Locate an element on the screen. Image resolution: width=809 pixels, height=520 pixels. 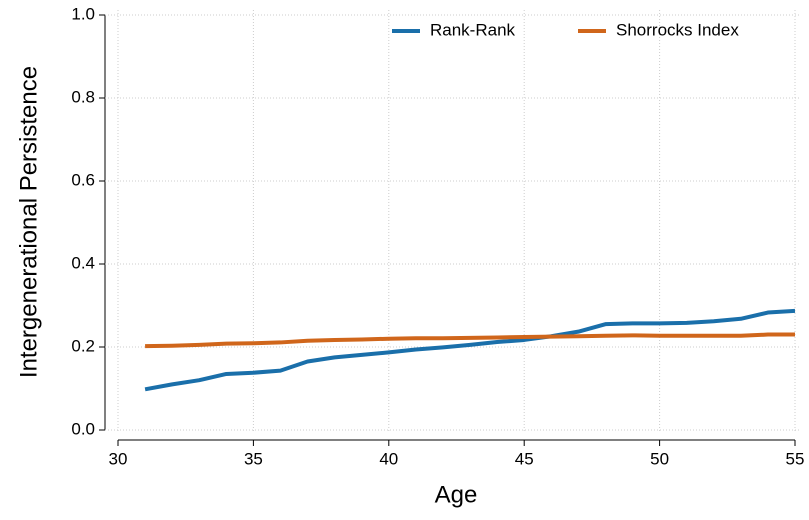
x-axis-title: Age is located at coordinates (456, 494).